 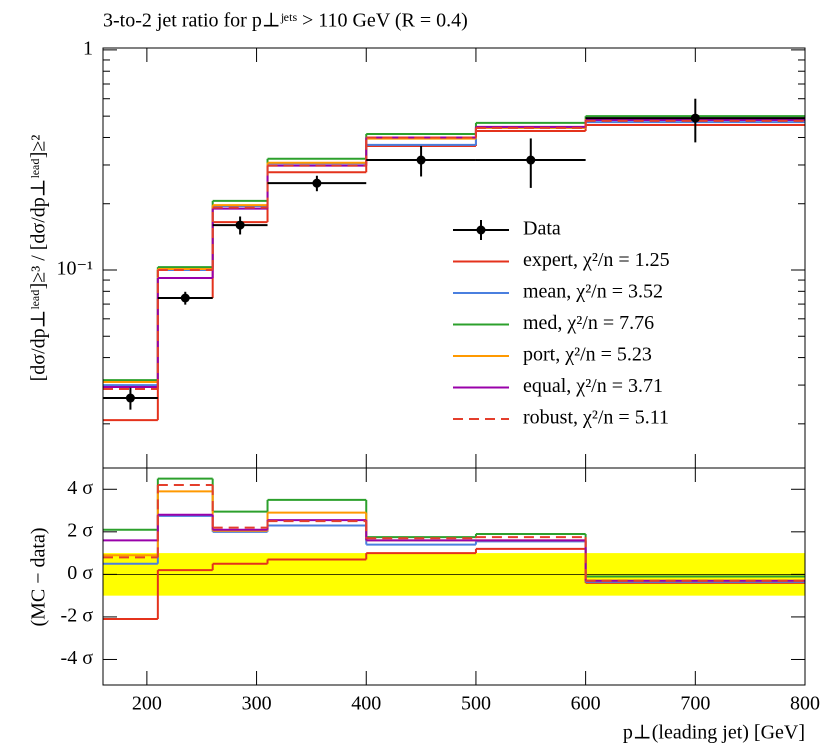 I want to click on y-tick-label: 2 σ, so click(x=80, y=530).